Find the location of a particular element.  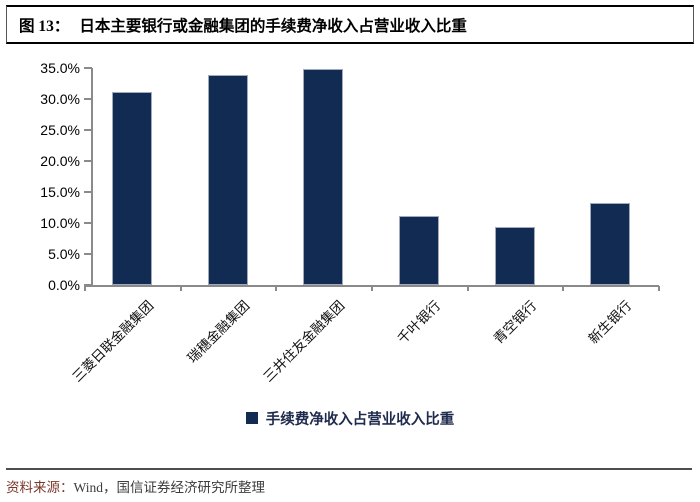

y-axis-tick-label: 25.0% is located at coordinates (60, 130).